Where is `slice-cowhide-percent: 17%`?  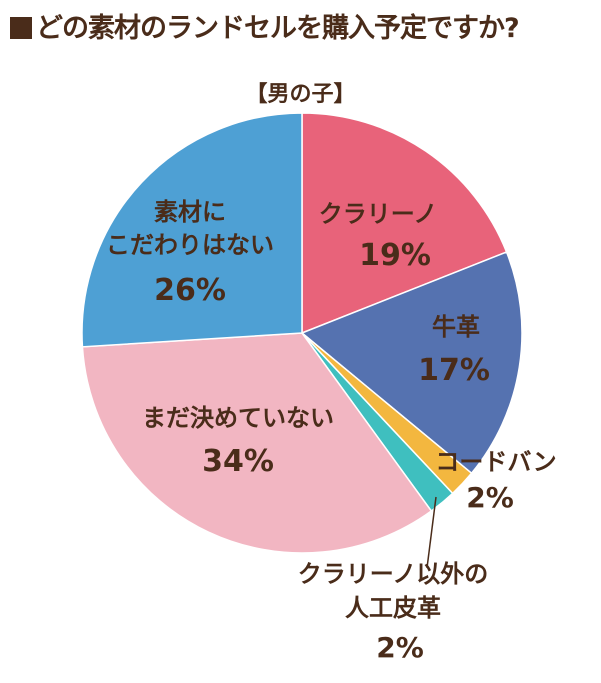
slice-cowhide-percent: 17% is located at coordinates (454, 370).